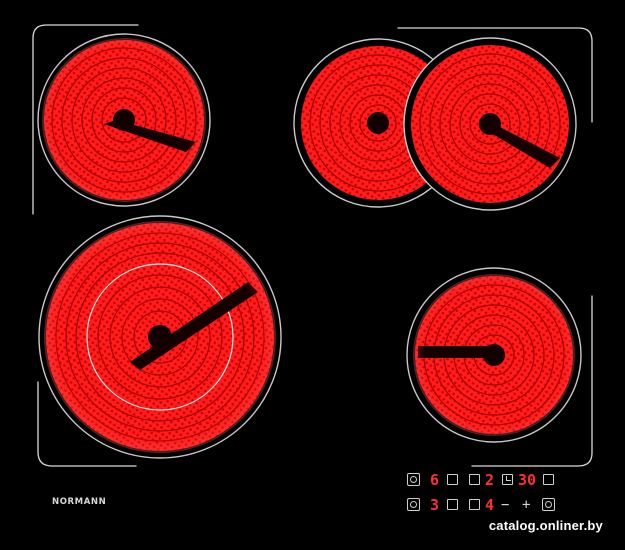 This screenshot has height=550, width=625. I want to click on control-row-top: 6 2 30, so click(485, 480).